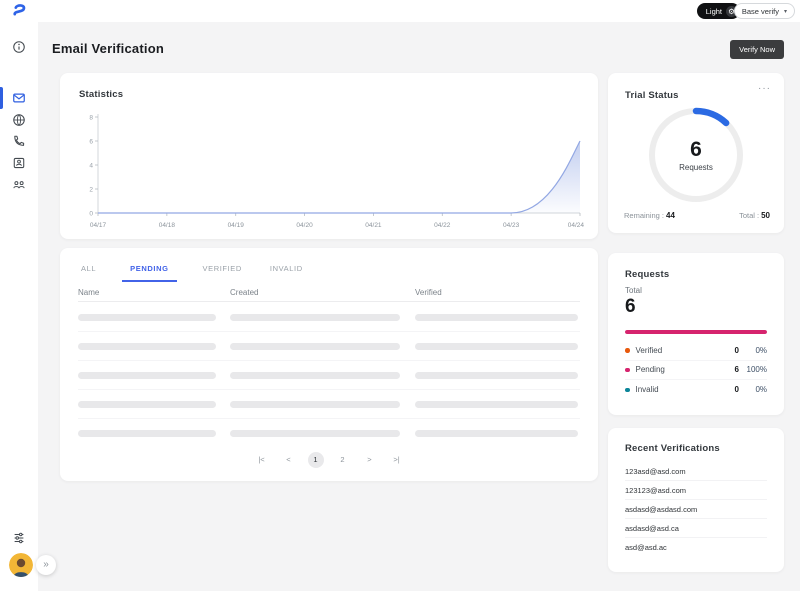 Image resolution: width=800 pixels, height=591 pixels. Describe the element at coordinates (713, 11) in the screenshot. I see `theme-toggle-label: Light` at that location.